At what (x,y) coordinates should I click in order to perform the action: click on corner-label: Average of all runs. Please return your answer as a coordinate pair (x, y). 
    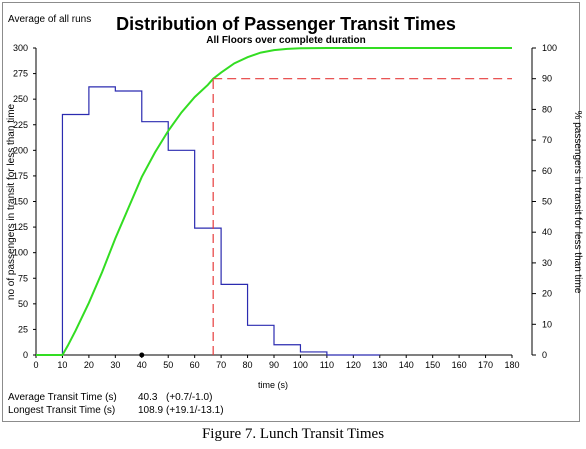
    Looking at the image, I should click on (49, 19).